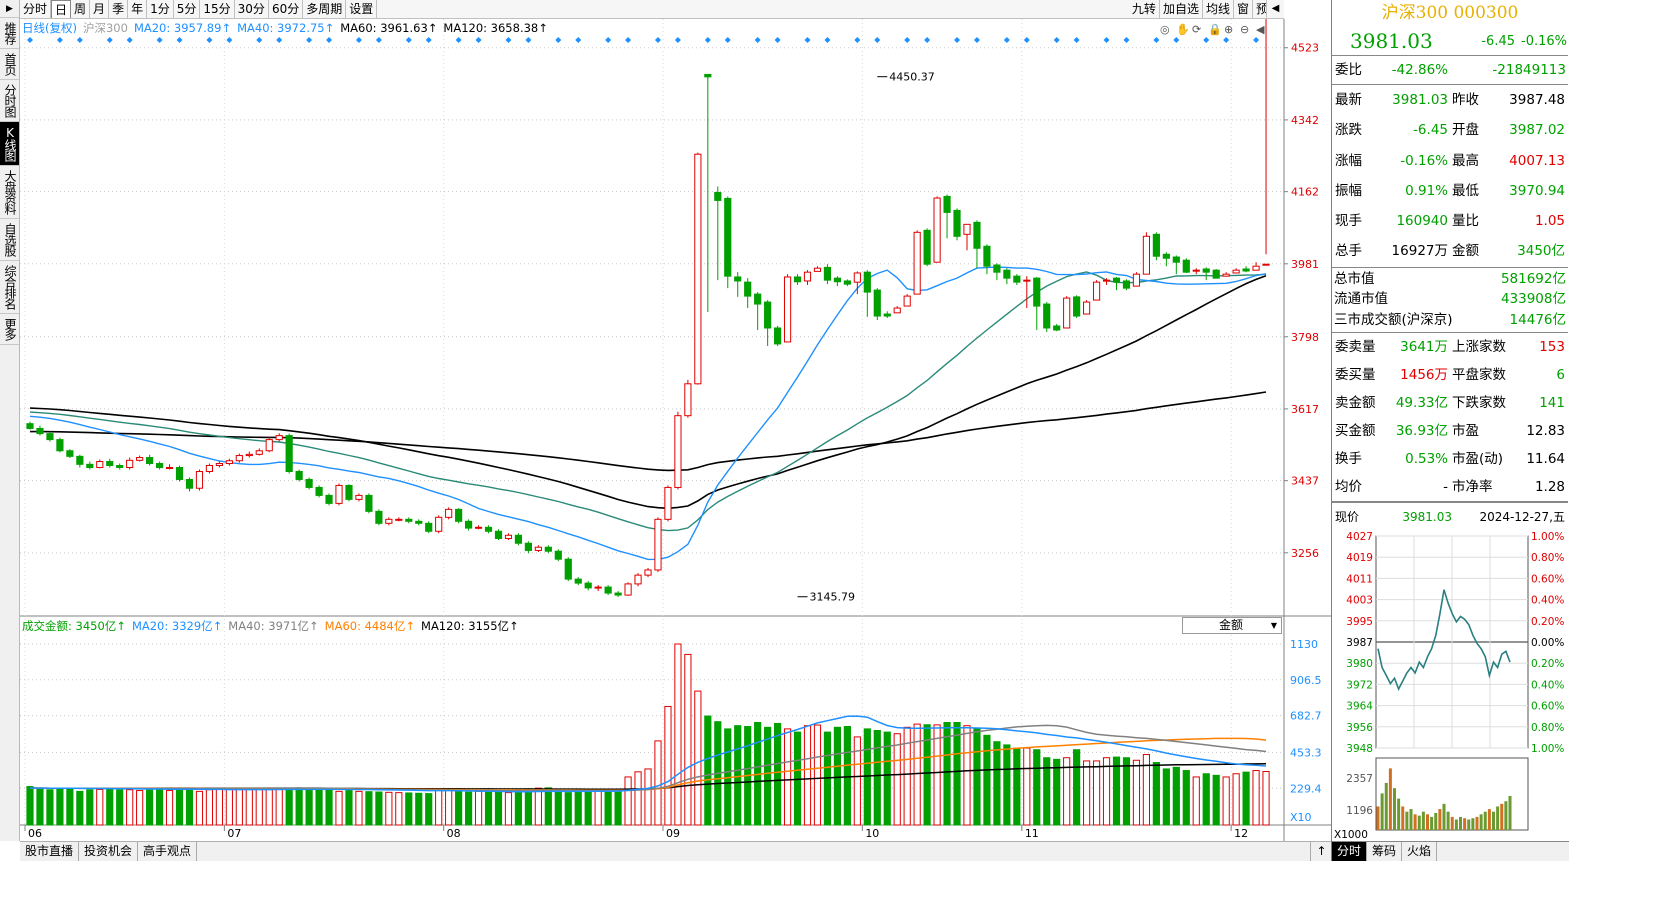 This screenshot has width=1675, height=918. Describe the element at coordinates (168, 851) in the screenshot. I see `bottom-tab: 高手观点` at that location.